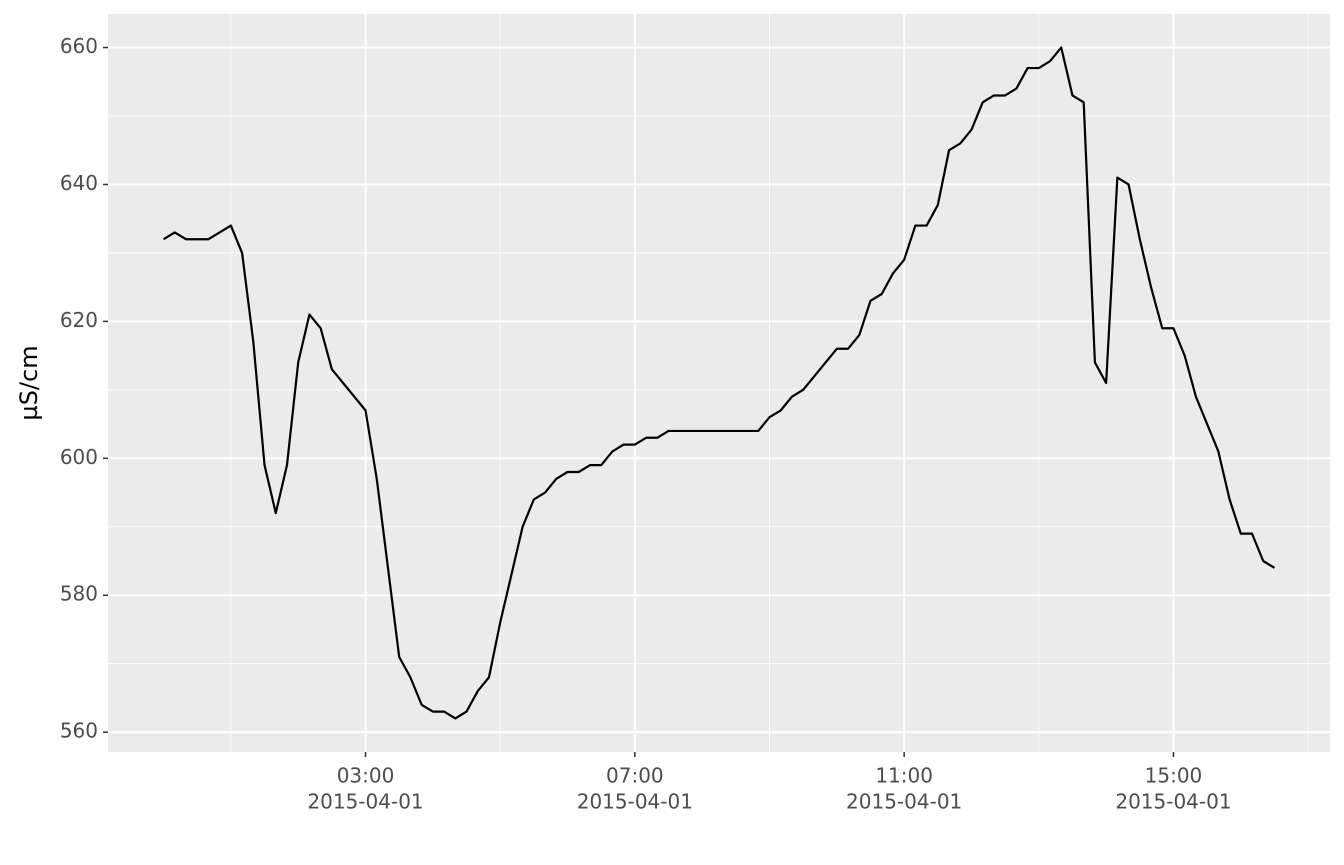 The height and width of the screenshot is (865, 1344). What do you see at coordinates (29, 382) in the screenshot?
I see `y-axis-label: µS/cm` at bounding box center [29, 382].